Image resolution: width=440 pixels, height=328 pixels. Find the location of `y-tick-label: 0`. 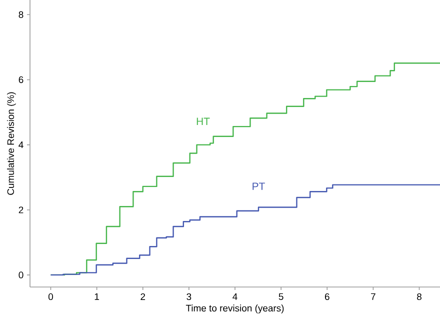

y-tick-label: 0 is located at coordinates (21, 275).